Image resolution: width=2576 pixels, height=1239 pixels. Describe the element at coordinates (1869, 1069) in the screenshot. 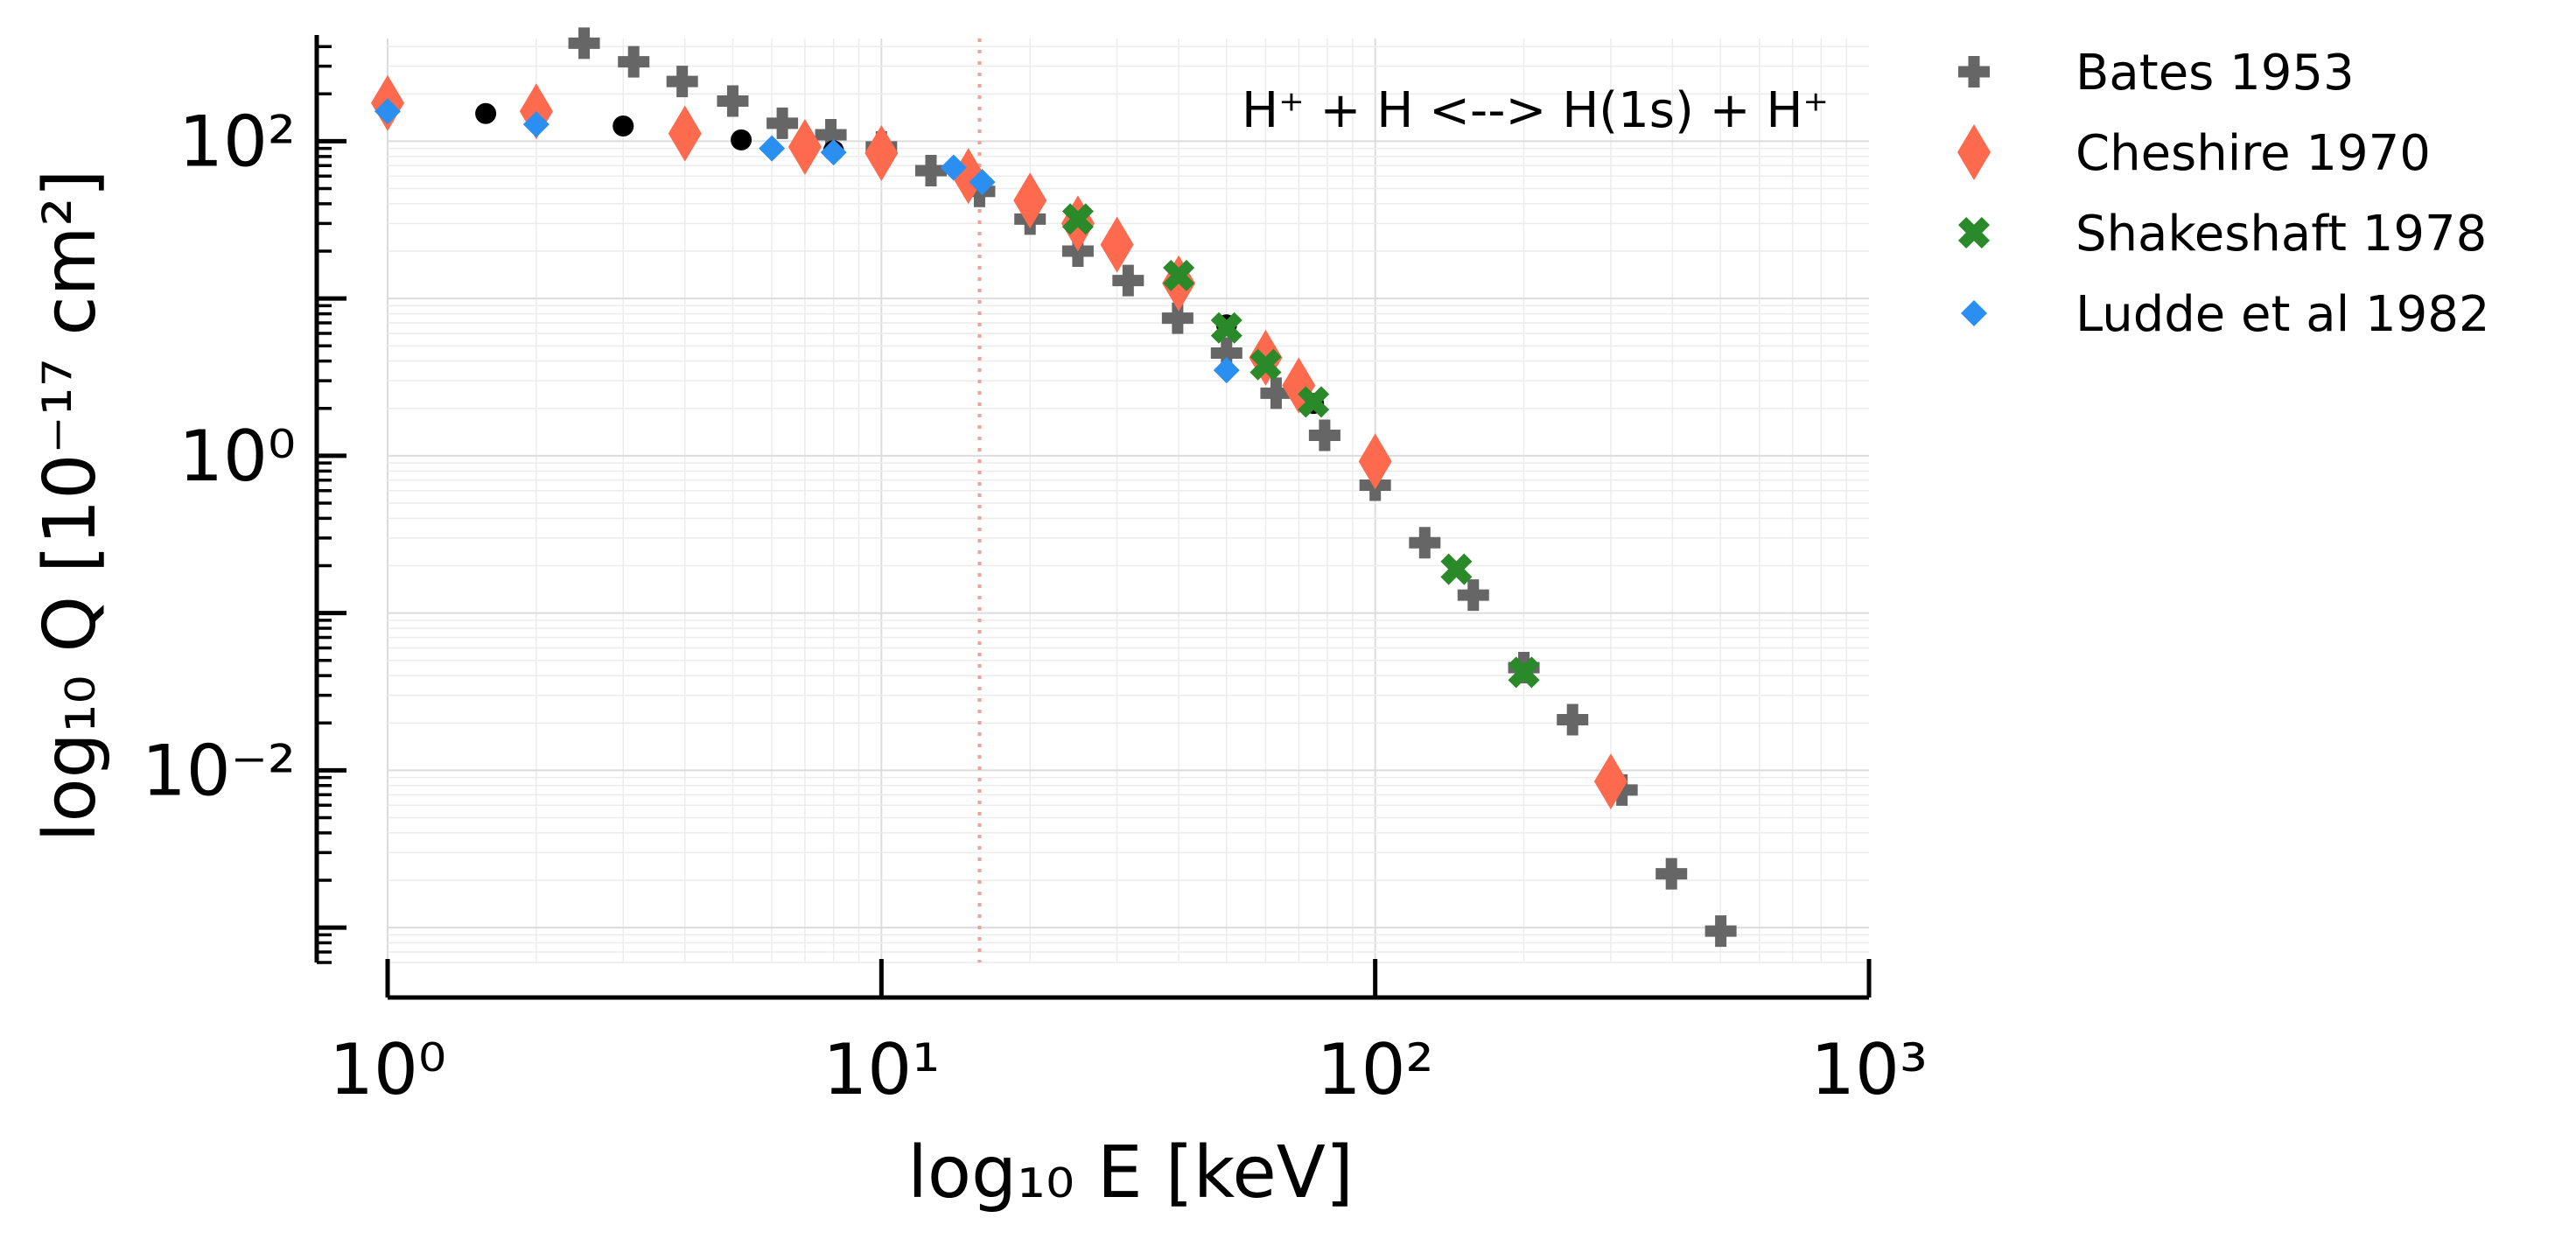

I see `x-tick-label: 10³` at that location.